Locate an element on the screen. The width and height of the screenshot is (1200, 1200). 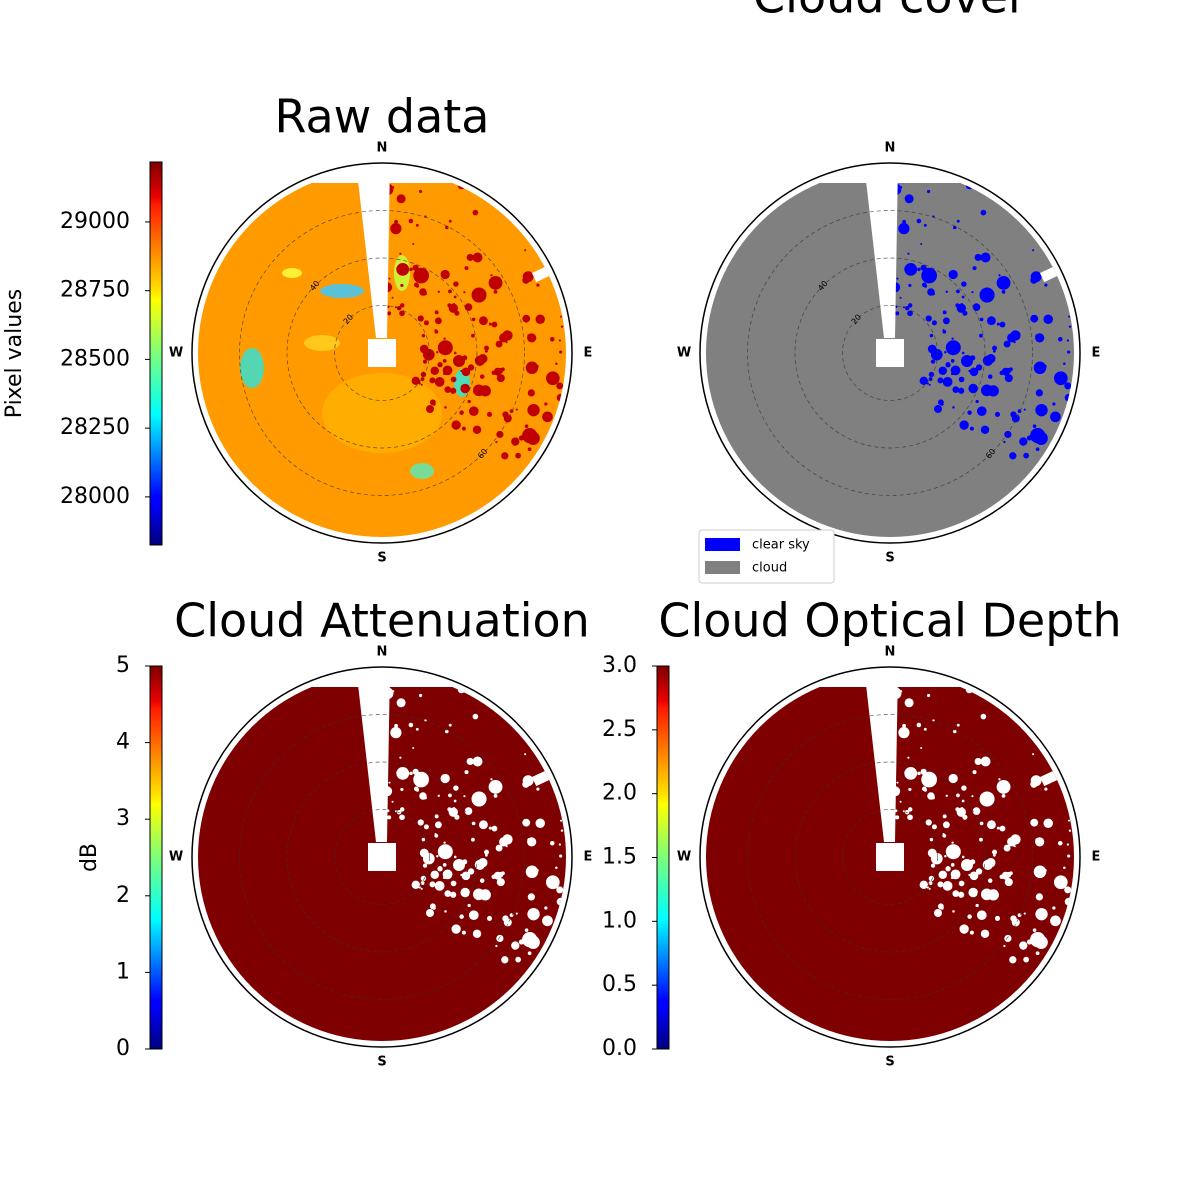
compass-label: N is located at coordinates (890, 652).